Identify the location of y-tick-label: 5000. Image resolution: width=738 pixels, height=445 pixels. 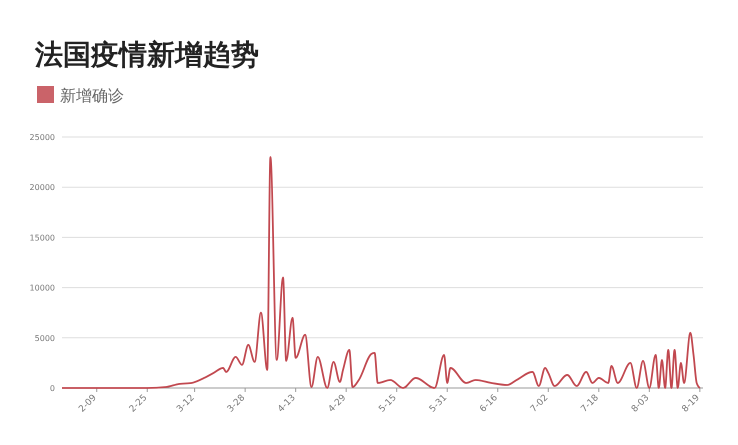
(44, 338).